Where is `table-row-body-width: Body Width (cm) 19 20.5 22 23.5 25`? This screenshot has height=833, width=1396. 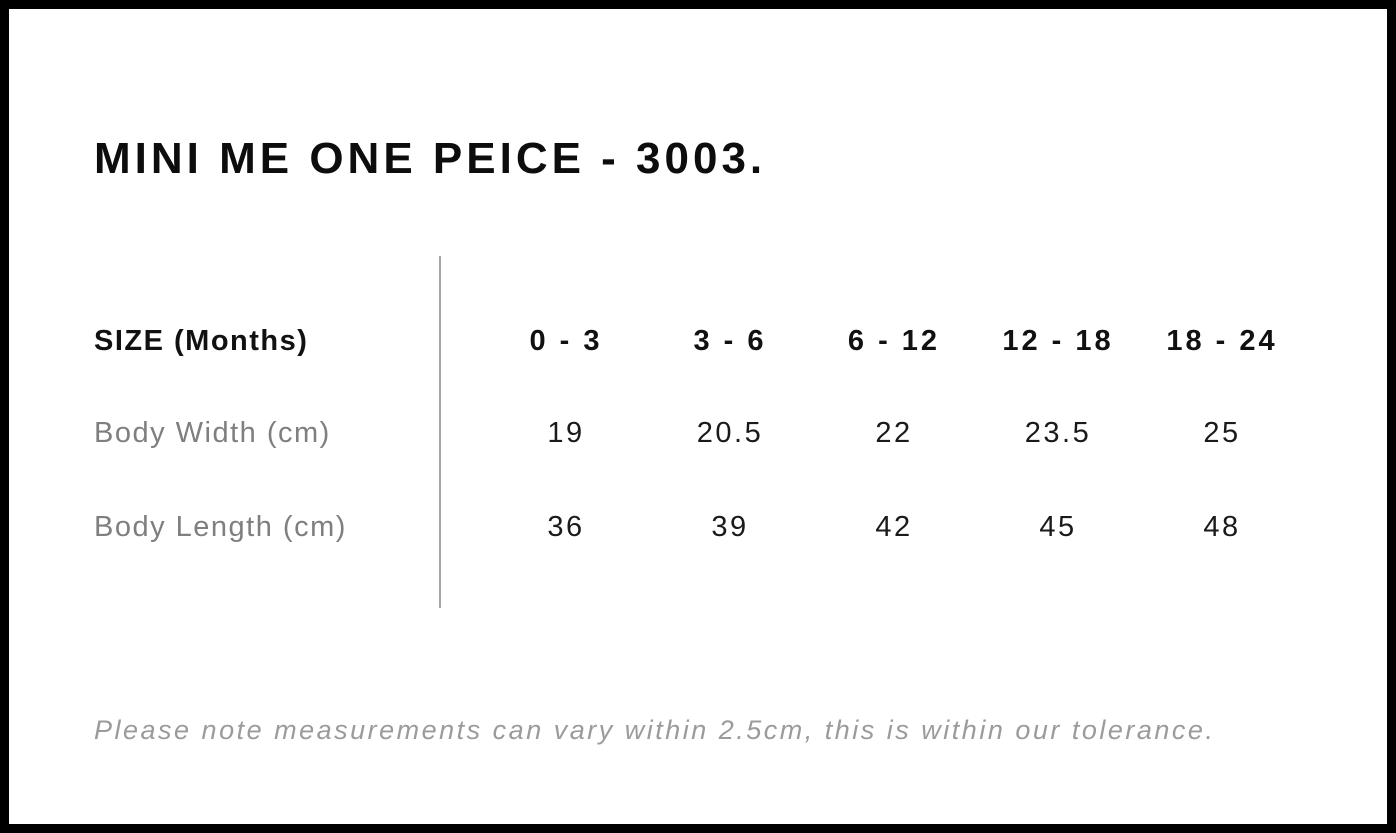
table-row-body-width: Body Width (cm) 19 20.5 22 23.5 25 is located at coordinates (698, 433).